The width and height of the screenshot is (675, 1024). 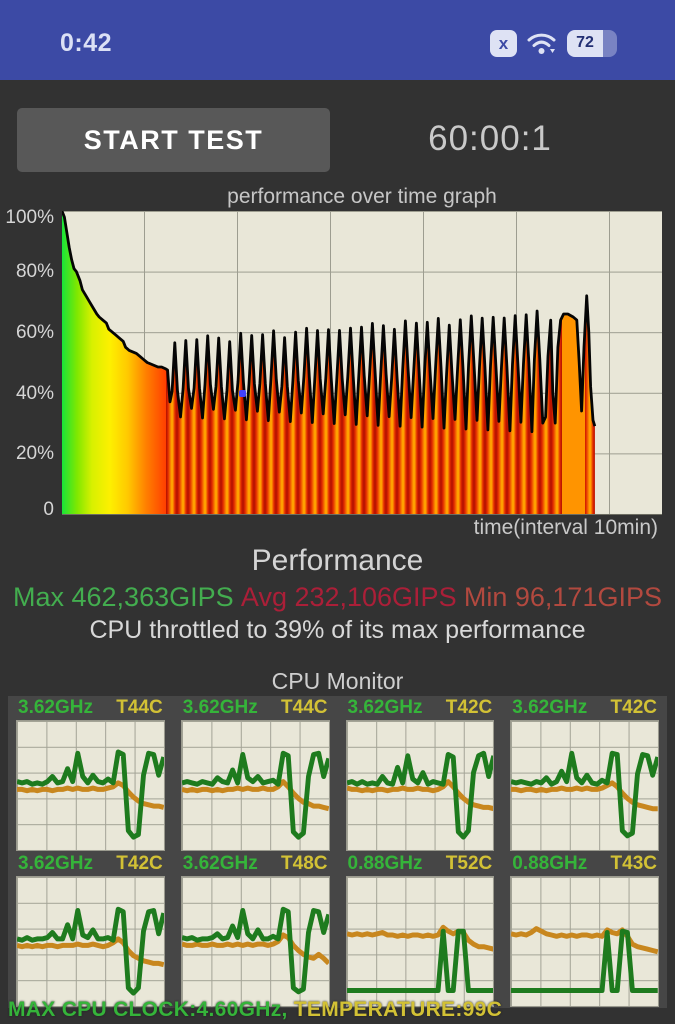 What do you see at coordinates (304, 863) in the screenshot?
I see `core-temperature: T48C` at bounding box center [304, 863].